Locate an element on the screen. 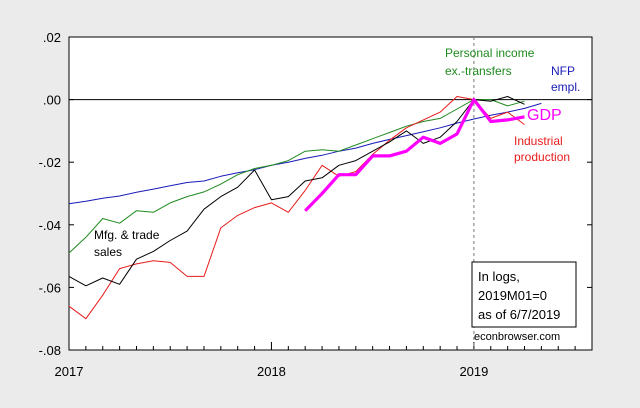 The height and width of the screenshot is (408, 640). note-box is located at coordinates (524, 294).